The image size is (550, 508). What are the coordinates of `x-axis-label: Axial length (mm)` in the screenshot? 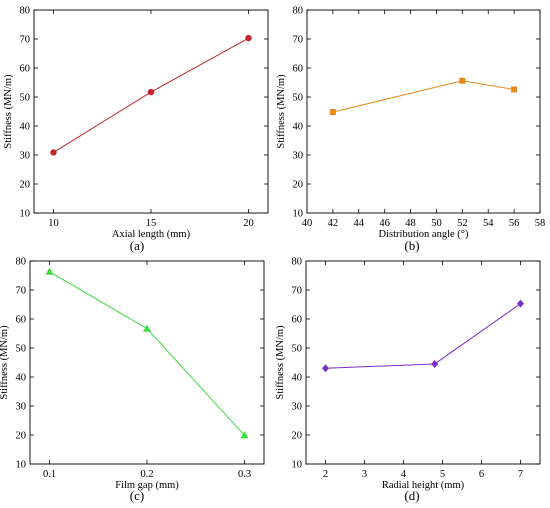 It's located at (151, 234).